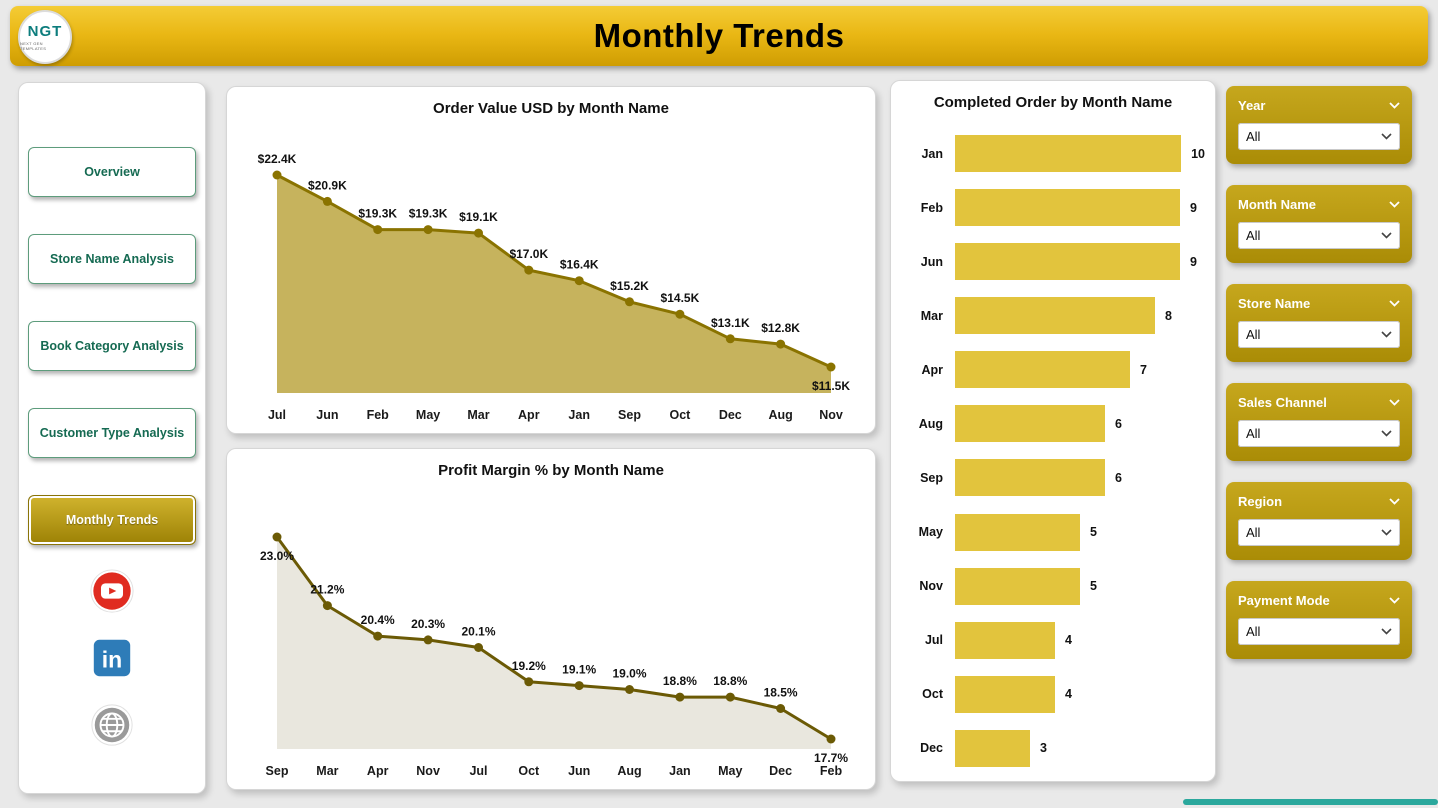 This screenshot has height=808, width=1438. Describe the element at coordinates (428, 624) in the screenshot. I see `svg-text: 20.3%` at that location.